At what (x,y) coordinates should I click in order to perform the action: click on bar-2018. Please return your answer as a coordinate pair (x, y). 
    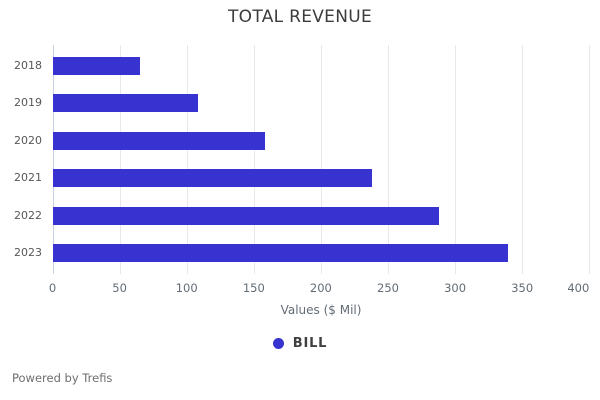
    Looking at the image, I should click on (97, 65).